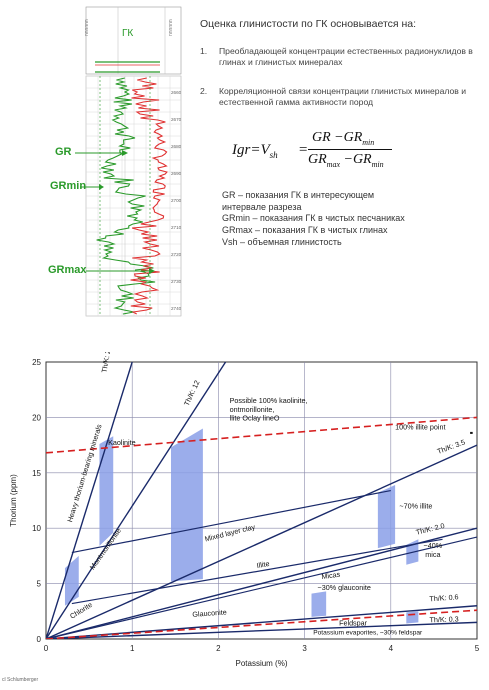  What do you see at coordinates (319, 604) in the screenshot?
I see `glauconite-band` at bounding box center [319, 604].